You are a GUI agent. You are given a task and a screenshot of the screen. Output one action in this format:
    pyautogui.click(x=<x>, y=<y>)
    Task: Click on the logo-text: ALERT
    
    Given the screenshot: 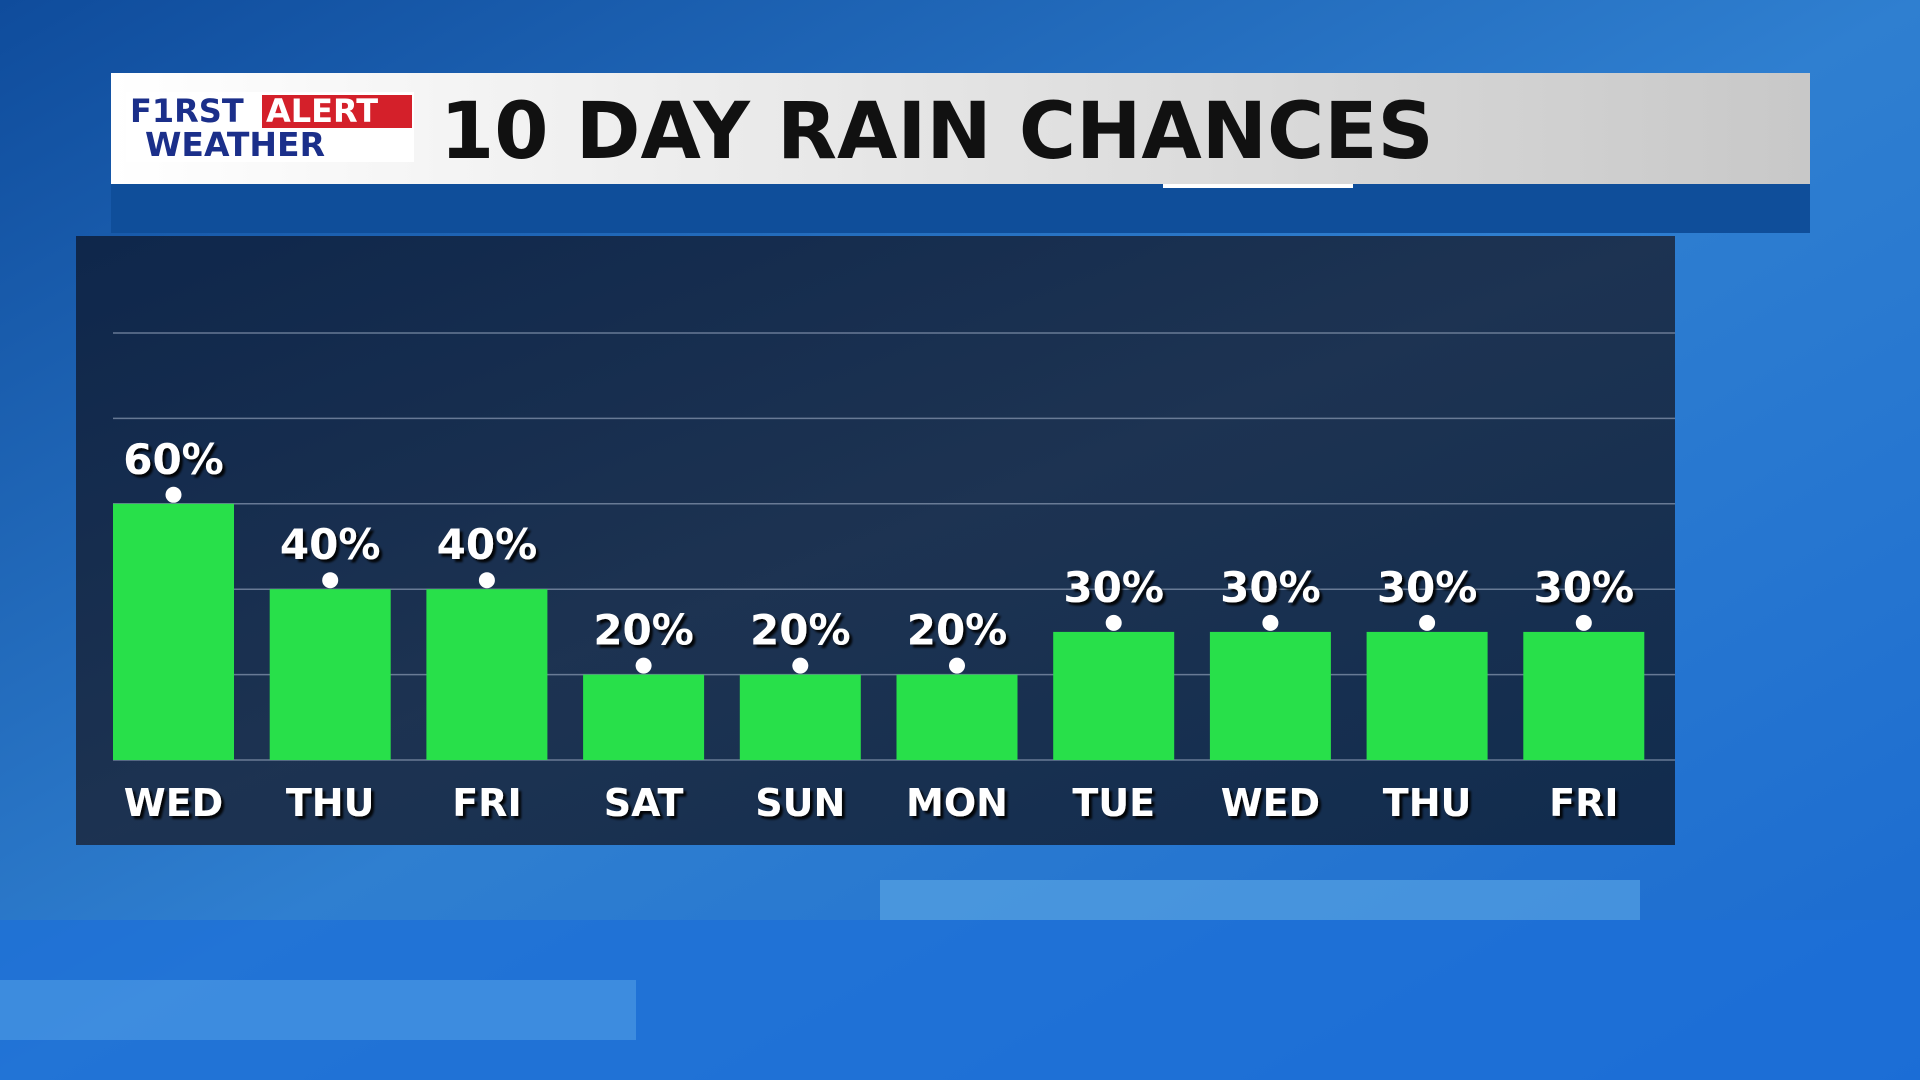 What is the action you would take?
    pyautogui.click(x=322, y=111)
    